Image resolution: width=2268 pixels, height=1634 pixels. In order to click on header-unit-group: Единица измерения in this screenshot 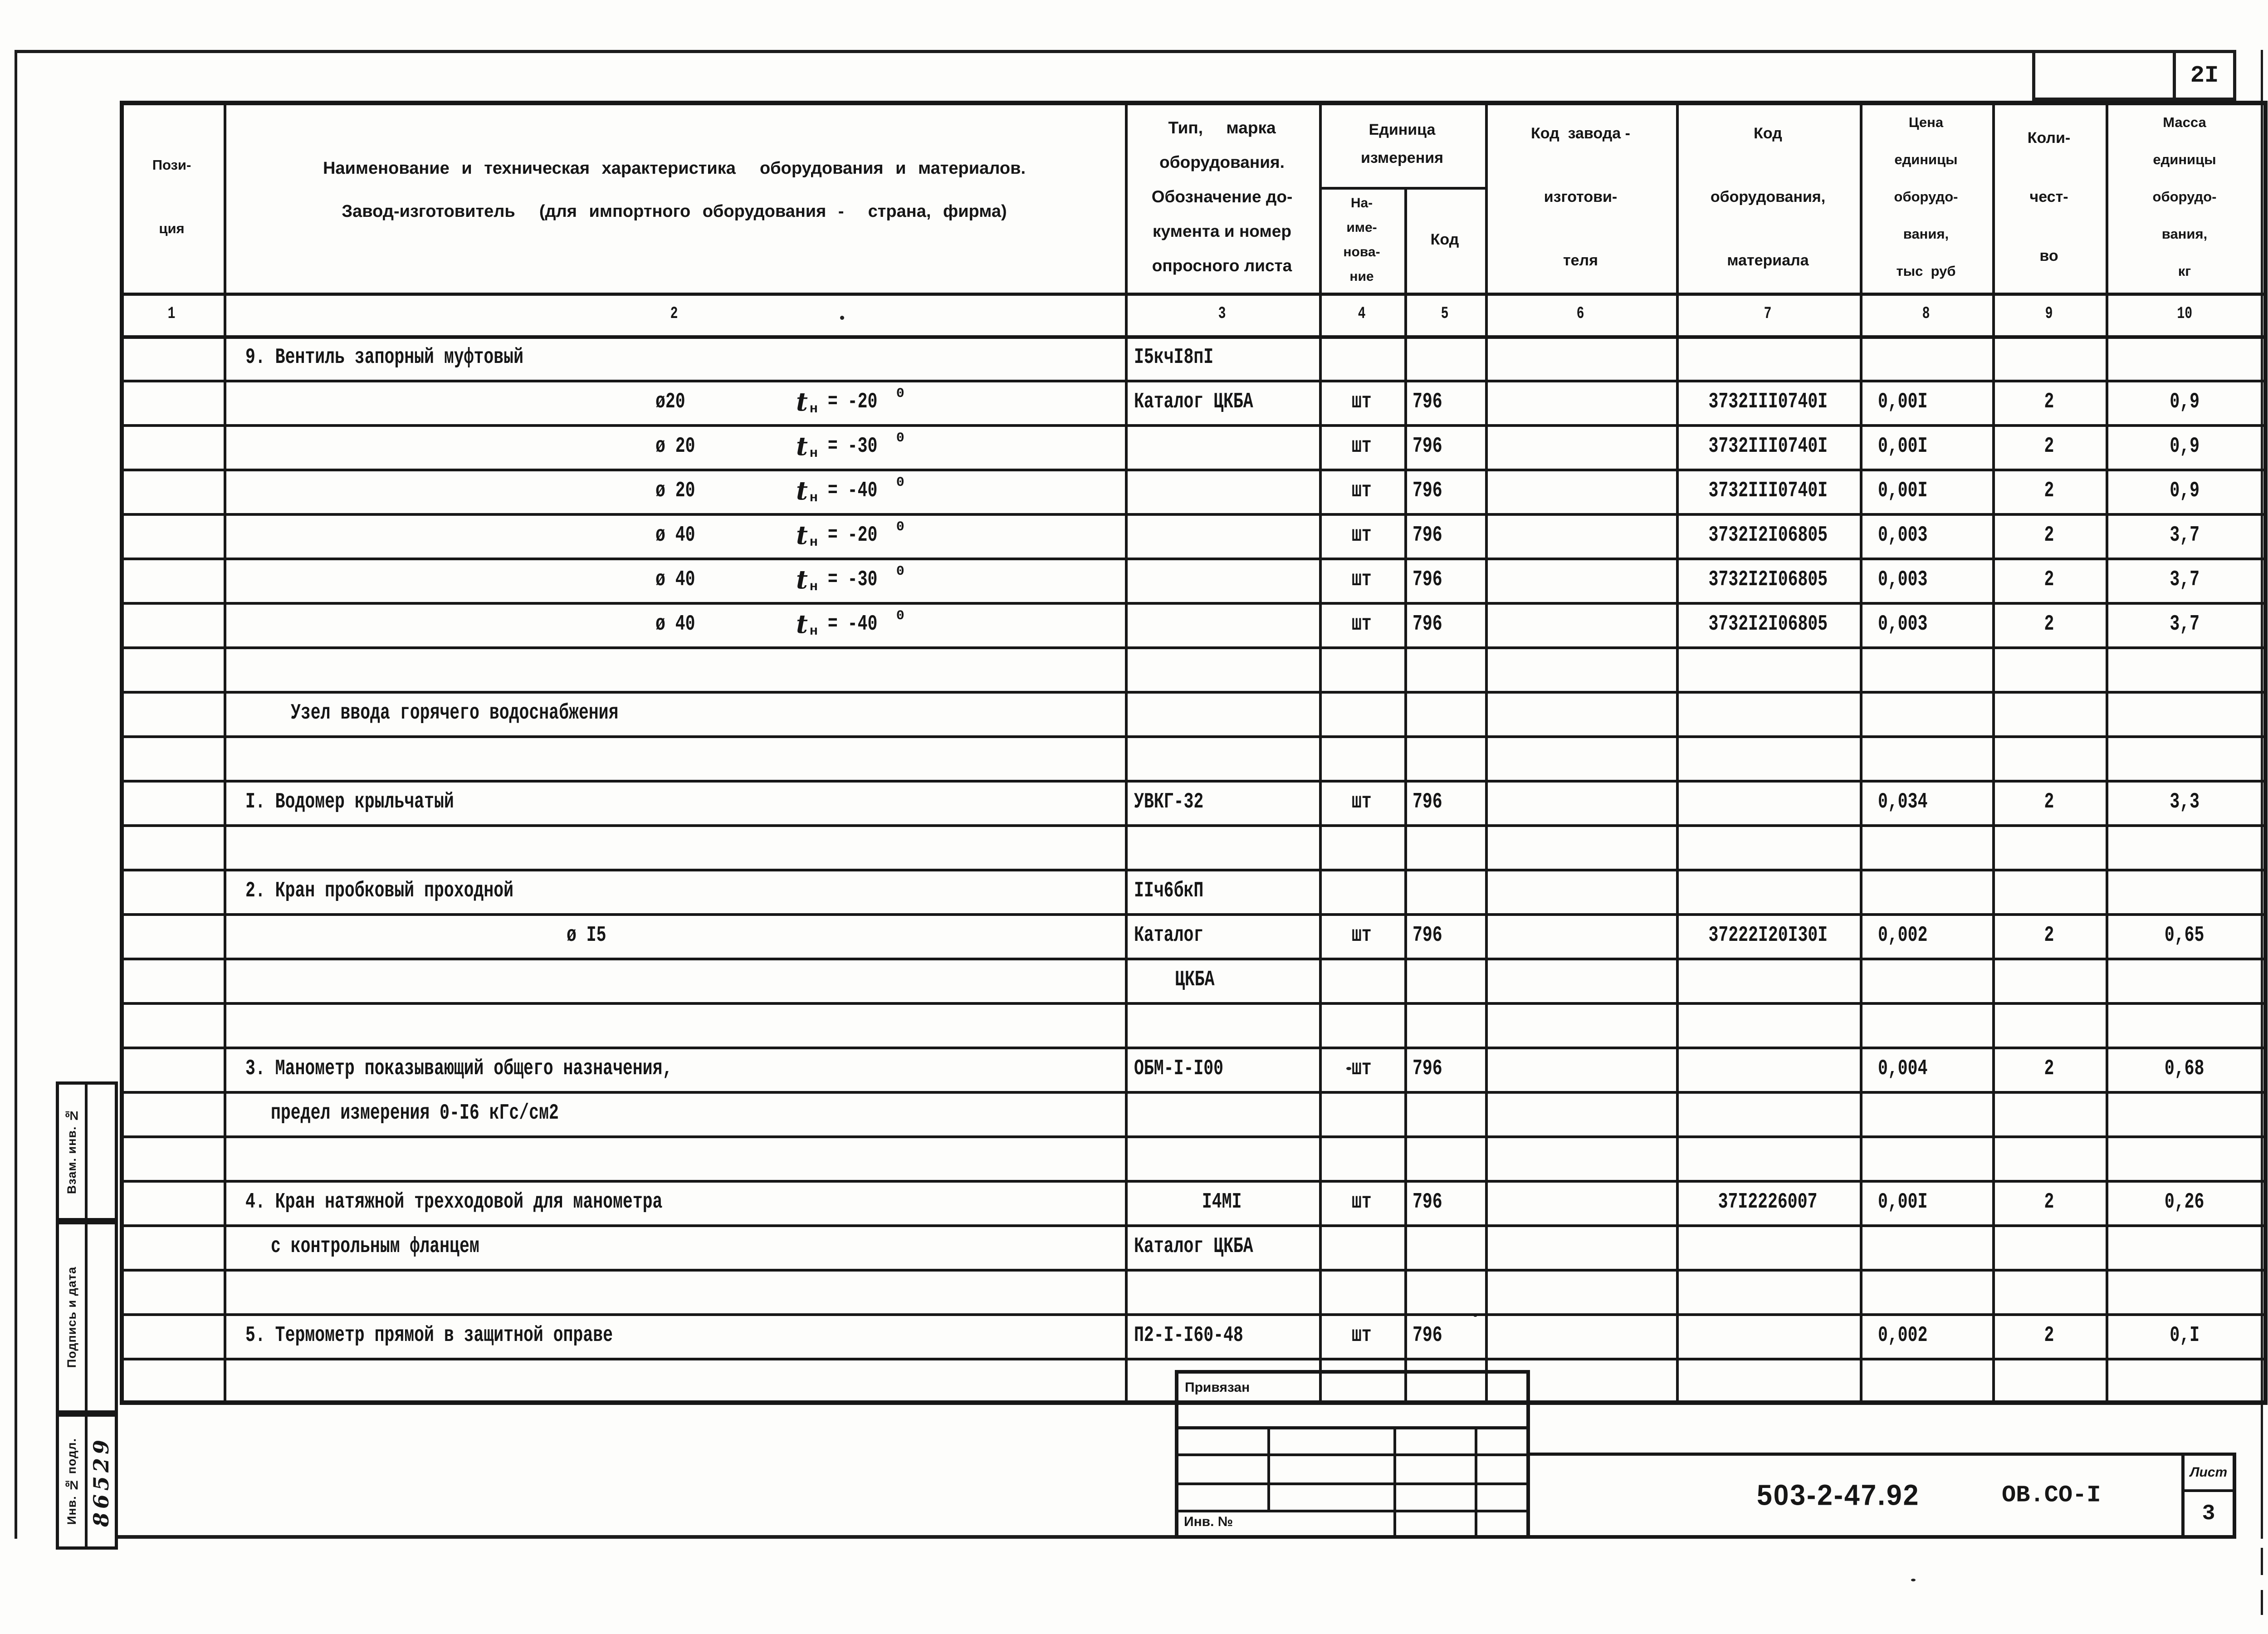, I will do `click(1402, 143)`.